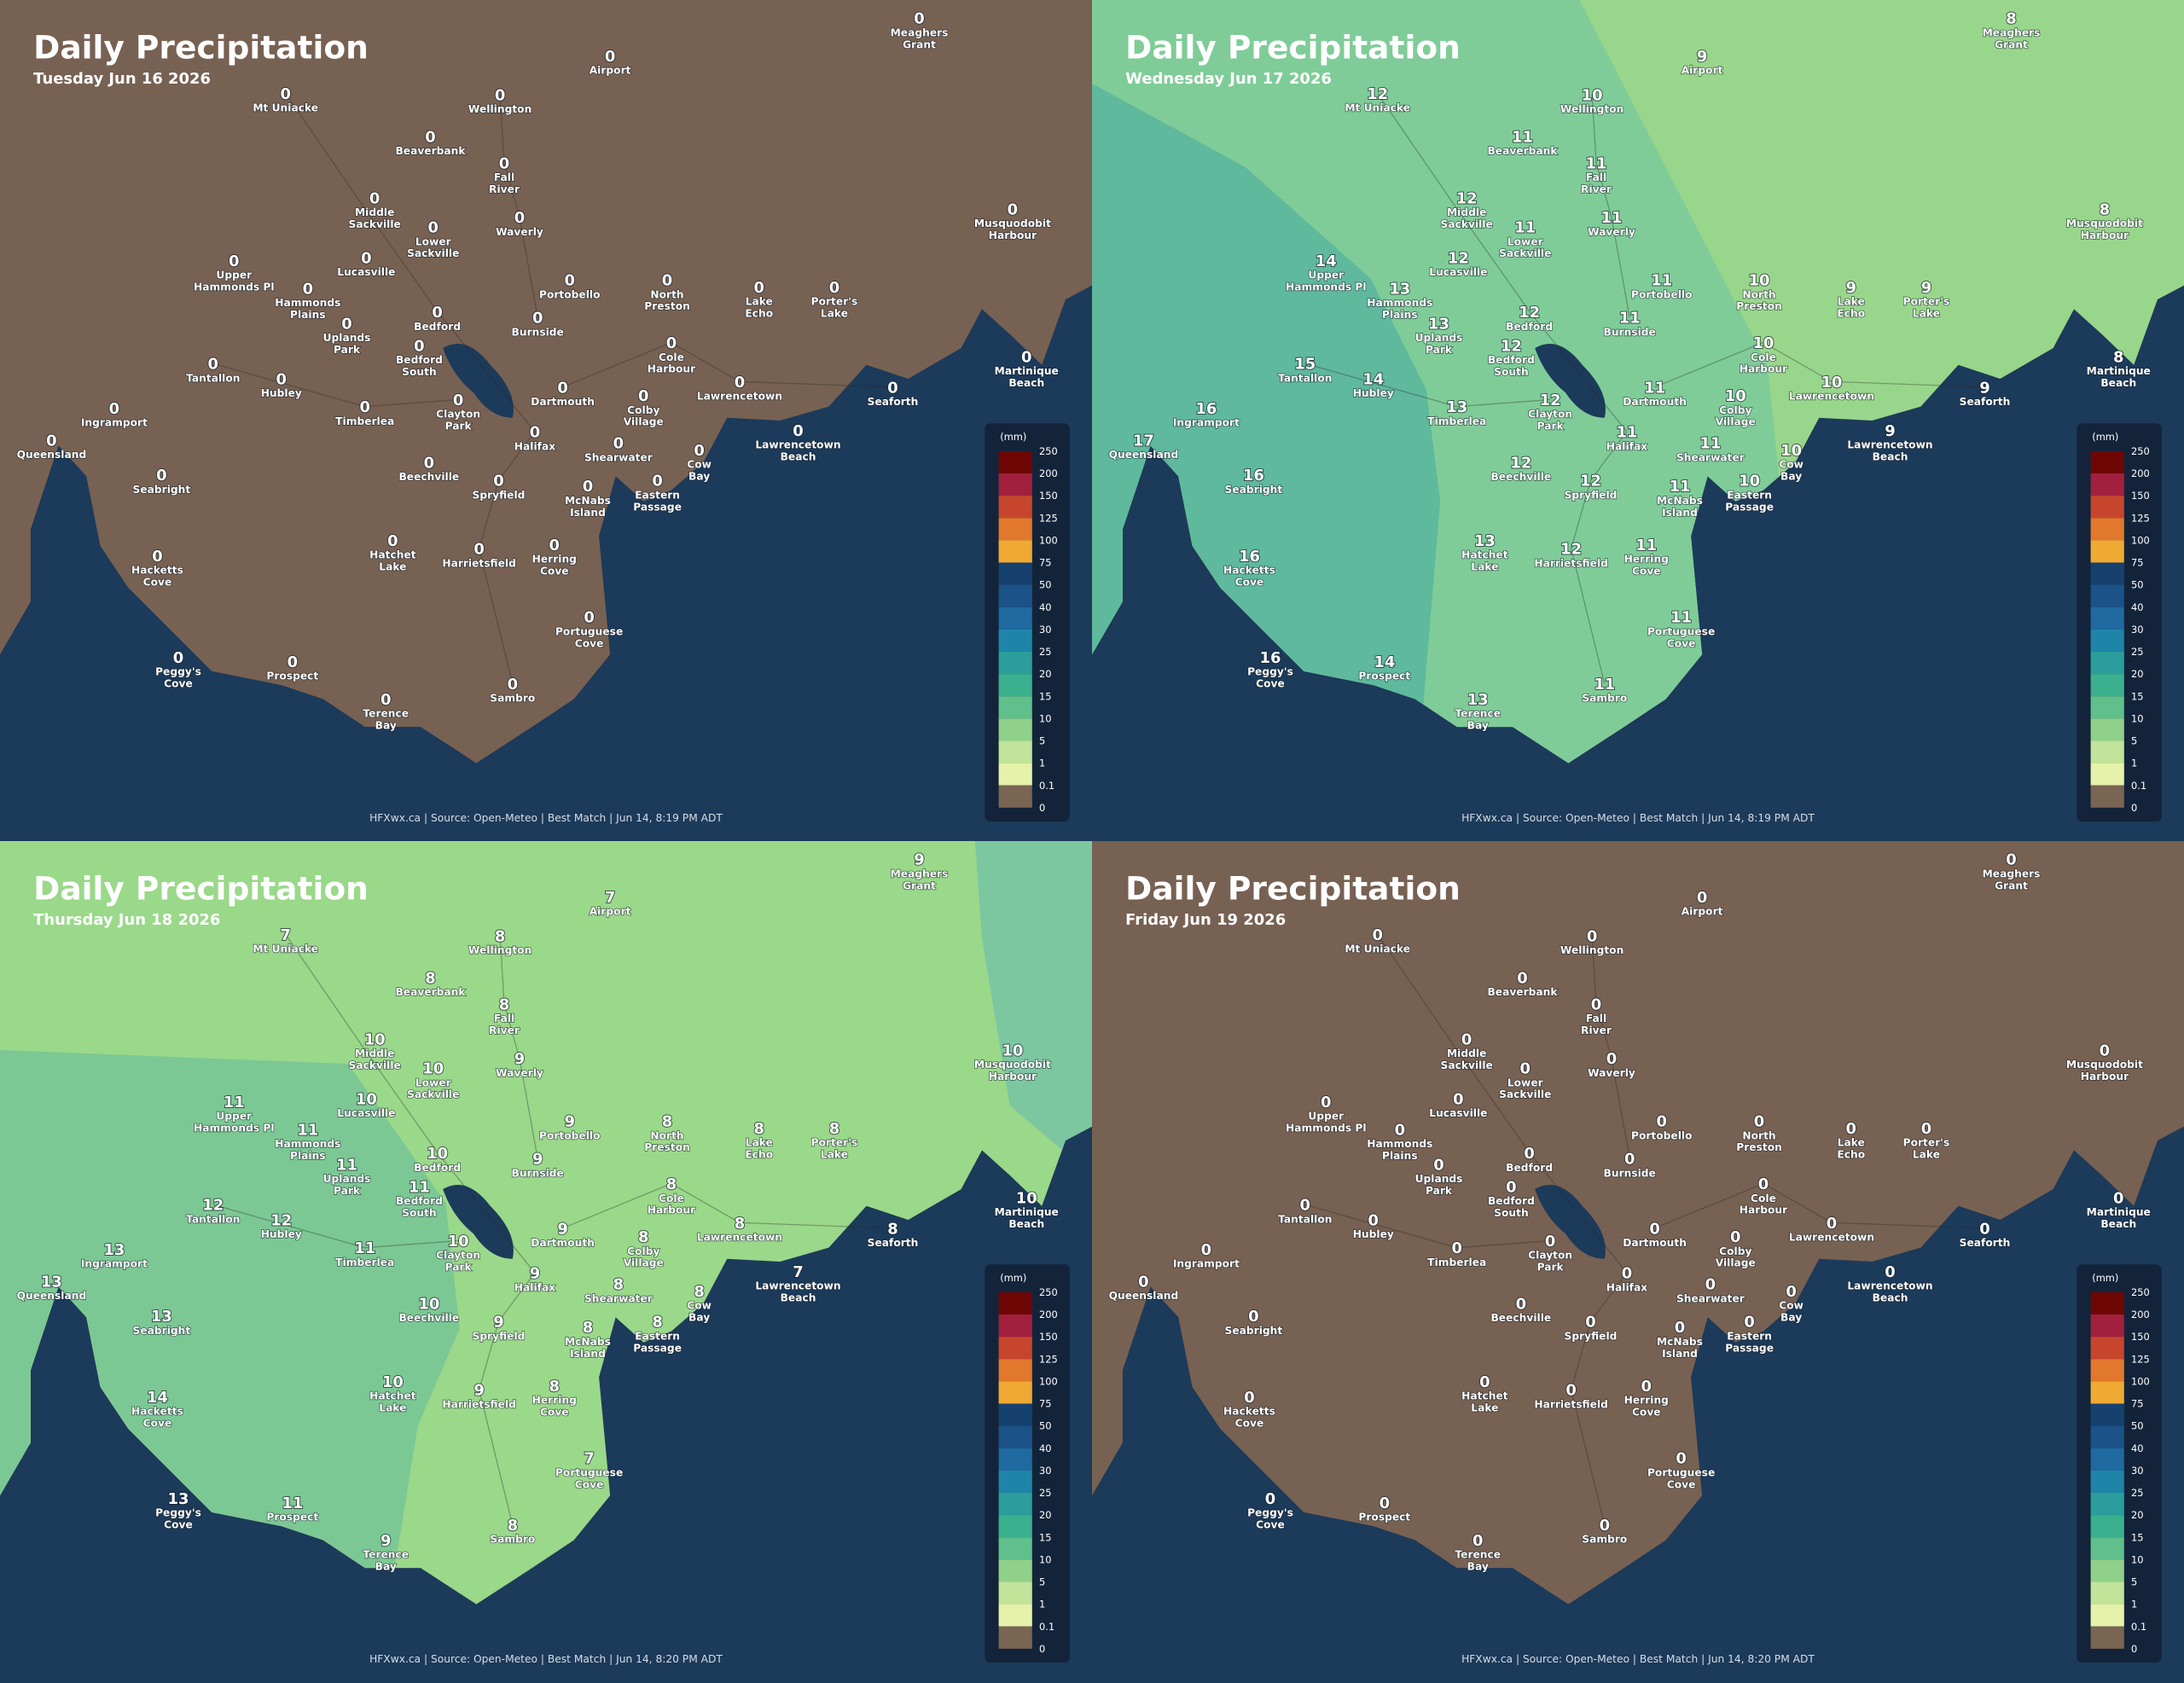 The height and width of the screenshot is (1683, 2184). I want to click on legend-label: 5, so click(2134, 741).